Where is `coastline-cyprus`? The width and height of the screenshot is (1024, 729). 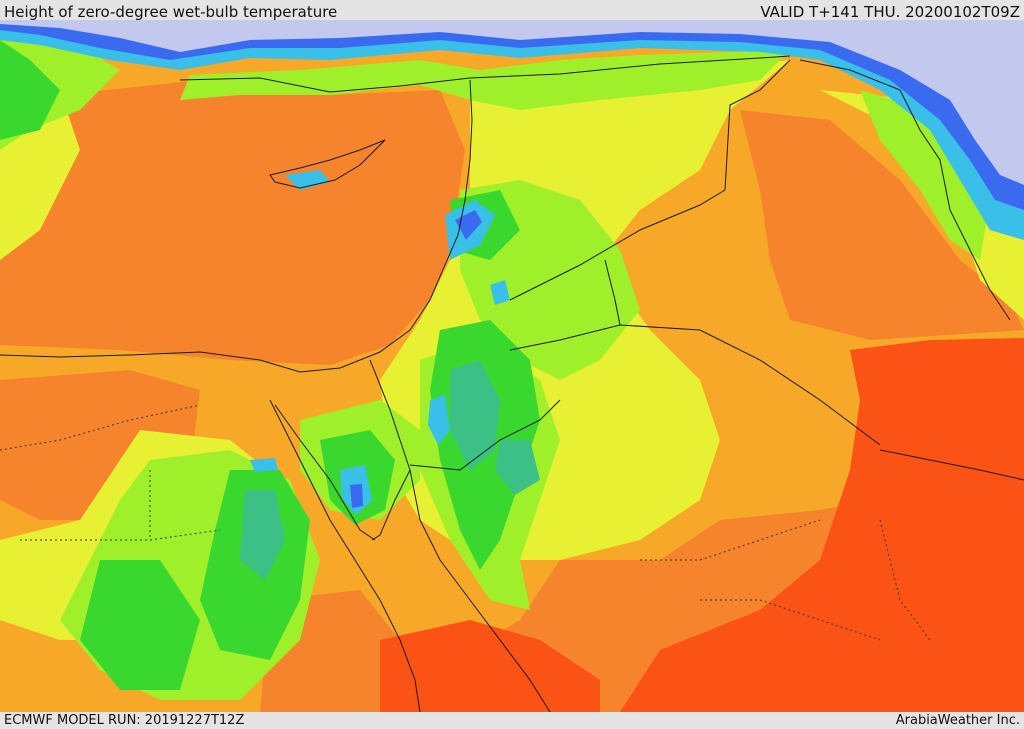 coastline-cyprus is located at coordinates (327, 164).